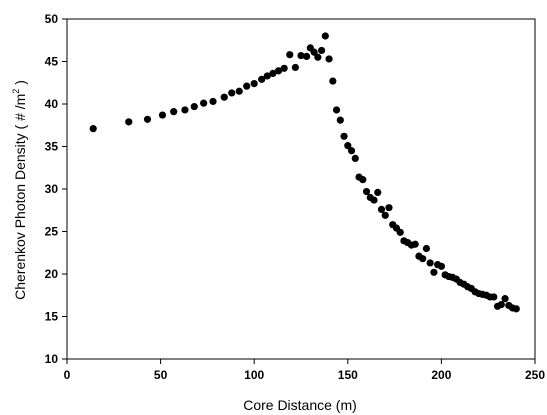 This screenshot has height=415, width=547. What do you see at coordinates (52, 104) in the screenshot?
I see `y-tick-label: 40` at bounding box center [52, 104].